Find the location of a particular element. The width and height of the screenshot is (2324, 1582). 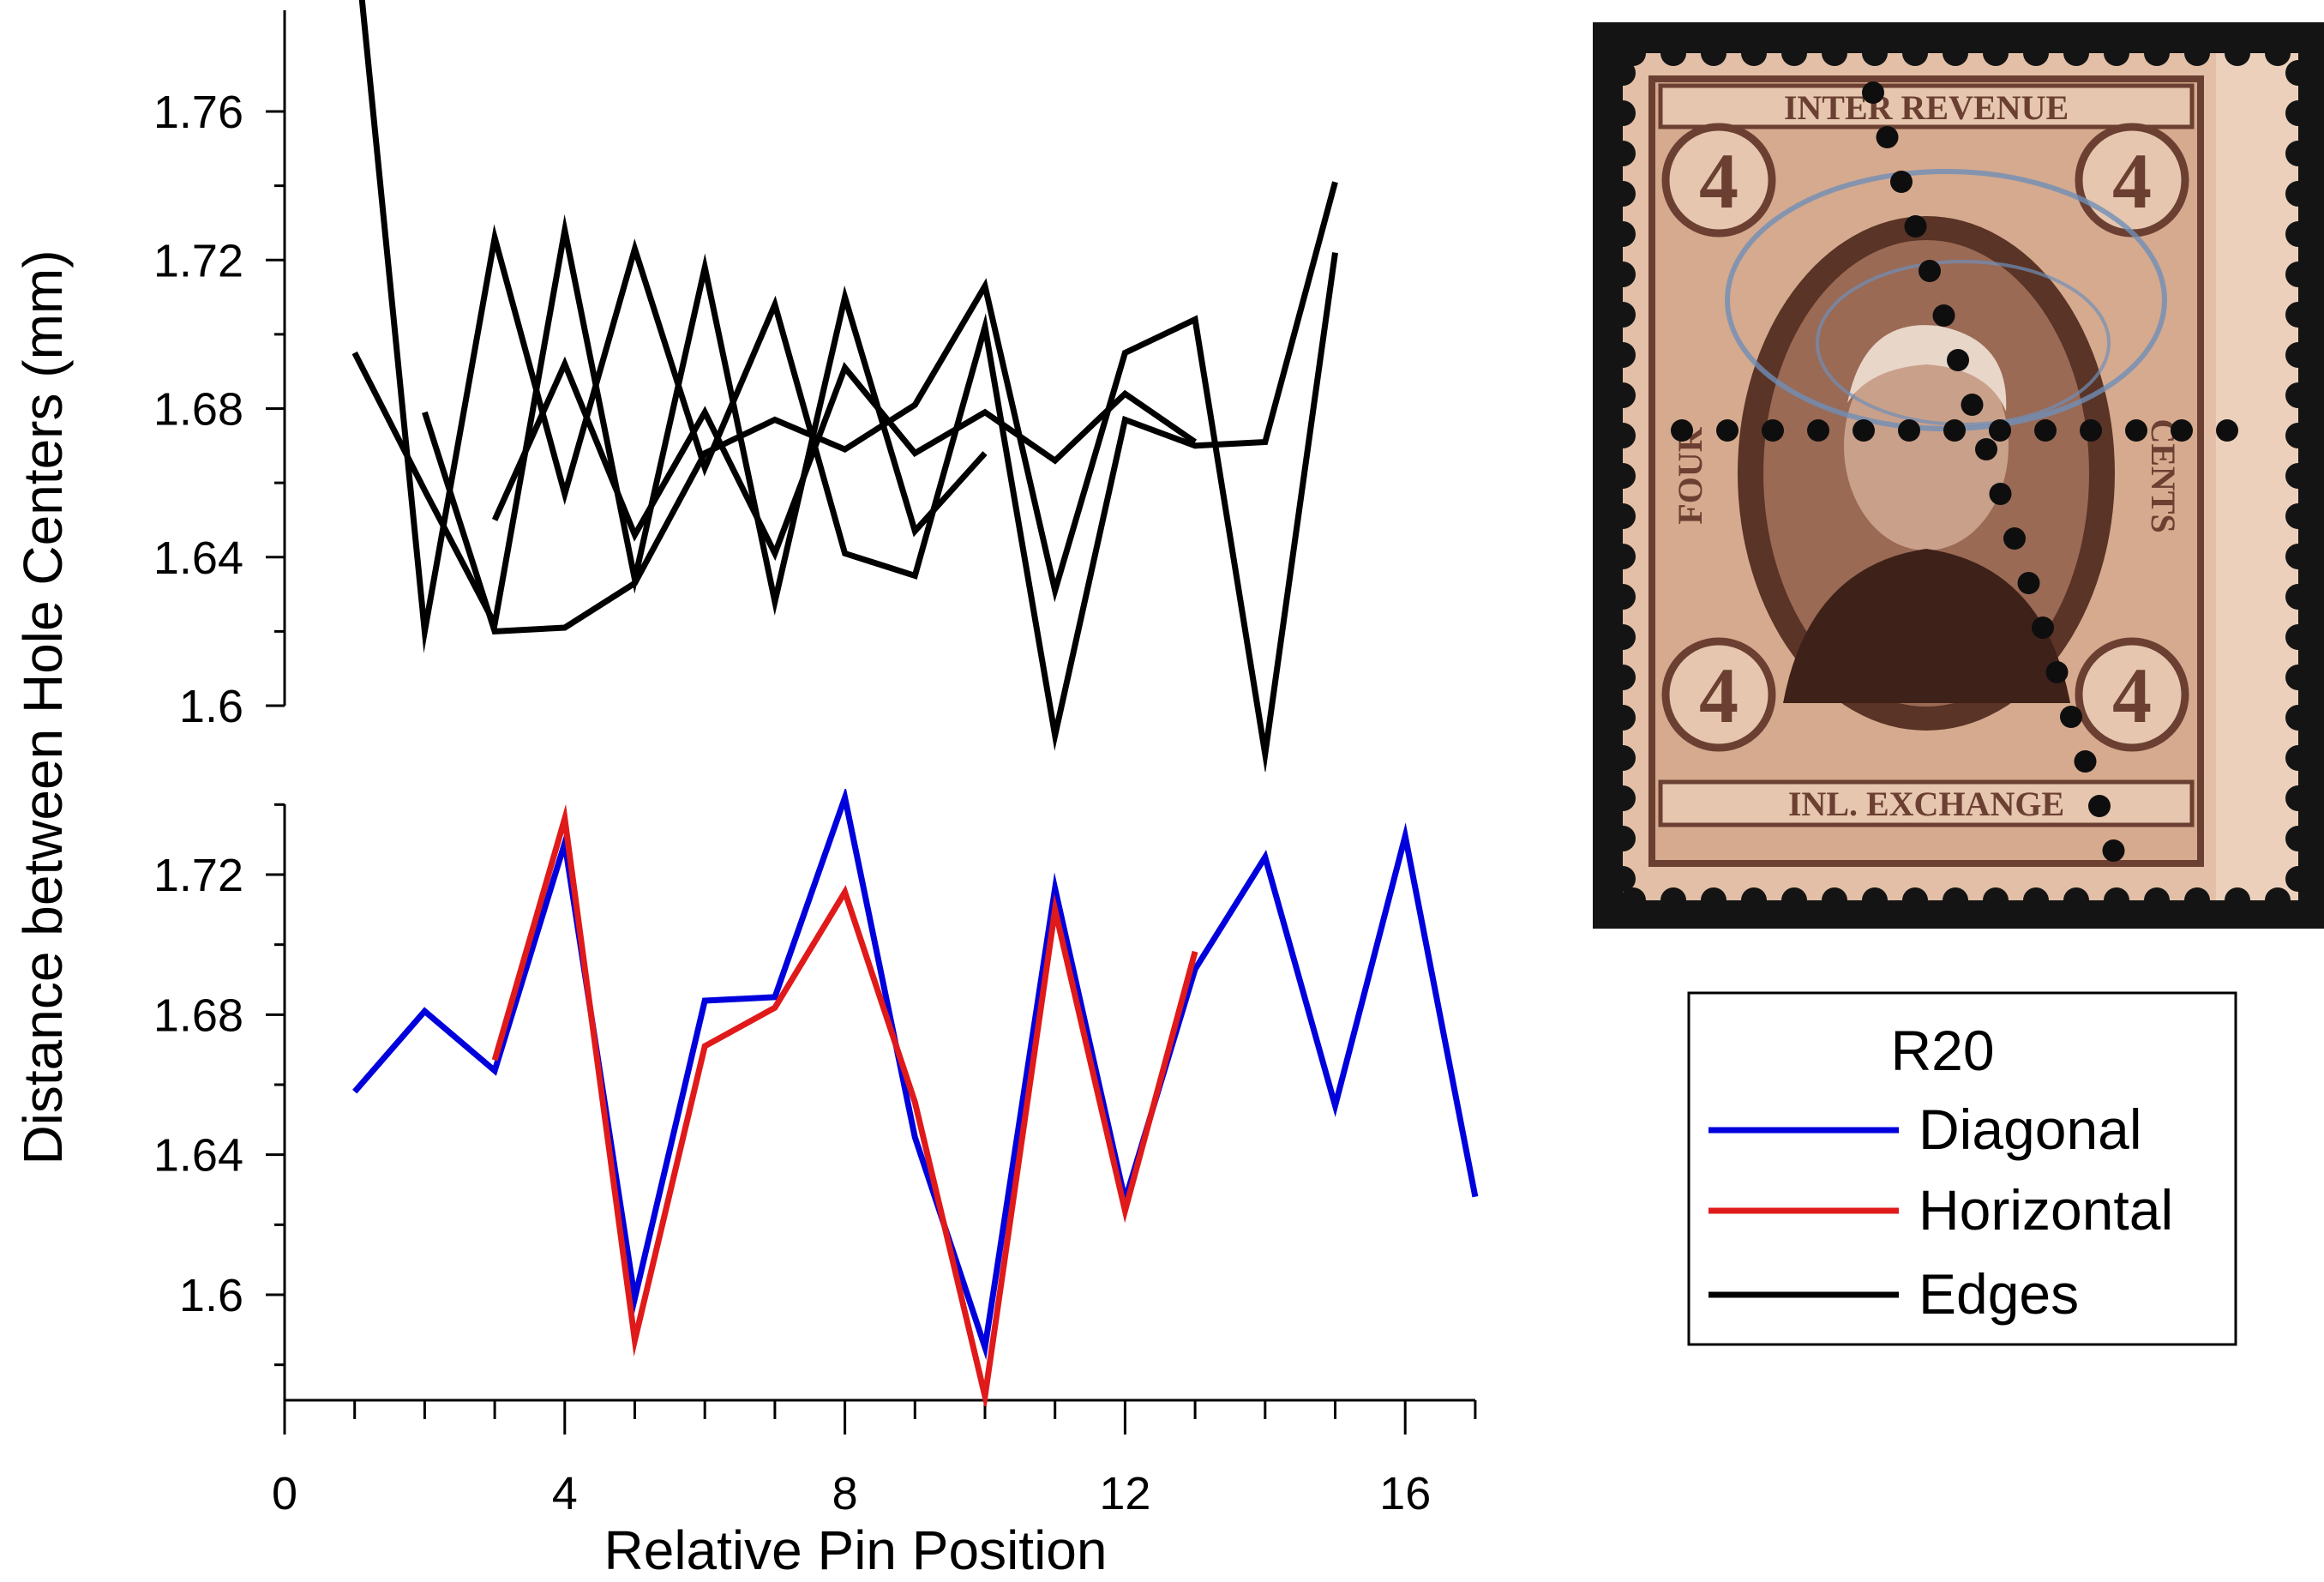

stamp-pin-holes is located at coordinates (1955, 472).